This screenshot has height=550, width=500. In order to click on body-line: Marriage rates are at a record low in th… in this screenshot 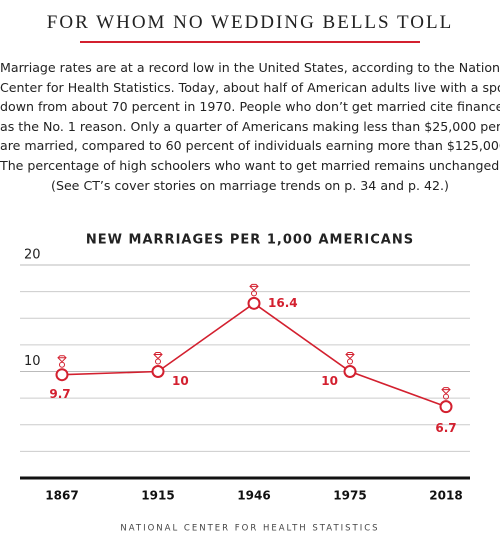, I will do `click(250, 67)`.